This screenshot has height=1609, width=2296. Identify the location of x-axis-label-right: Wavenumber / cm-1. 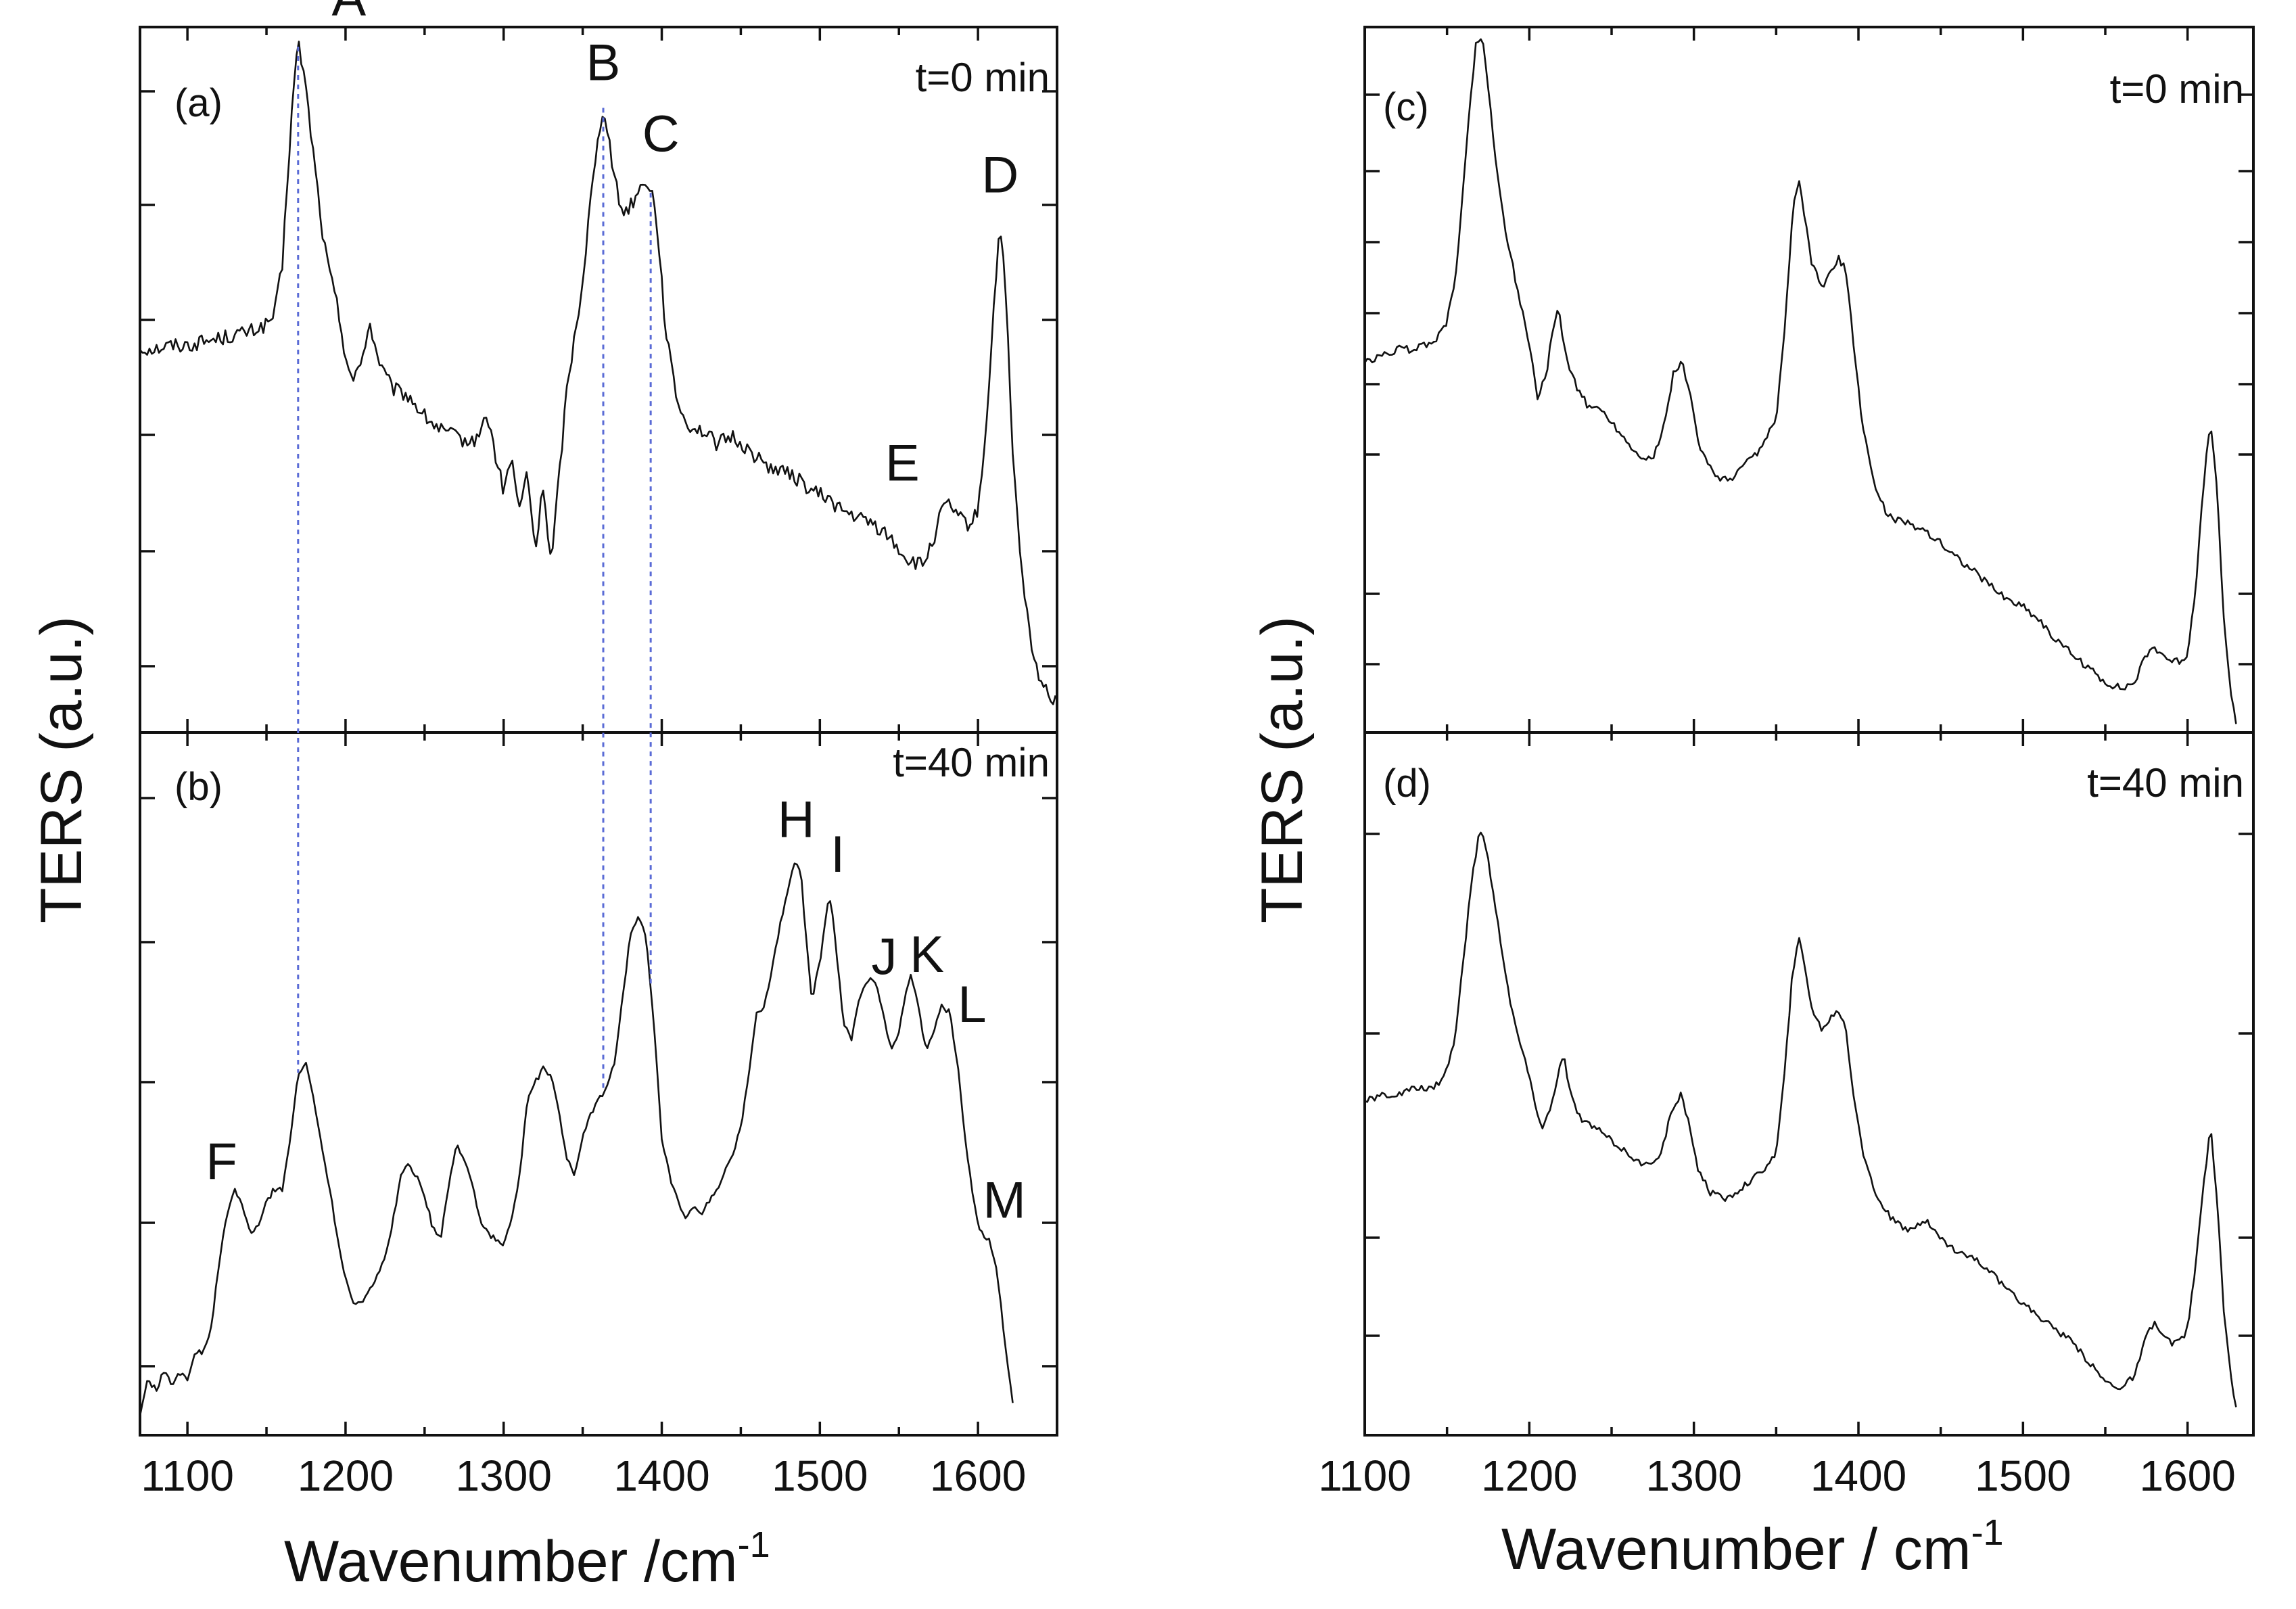
(1752, 1547).